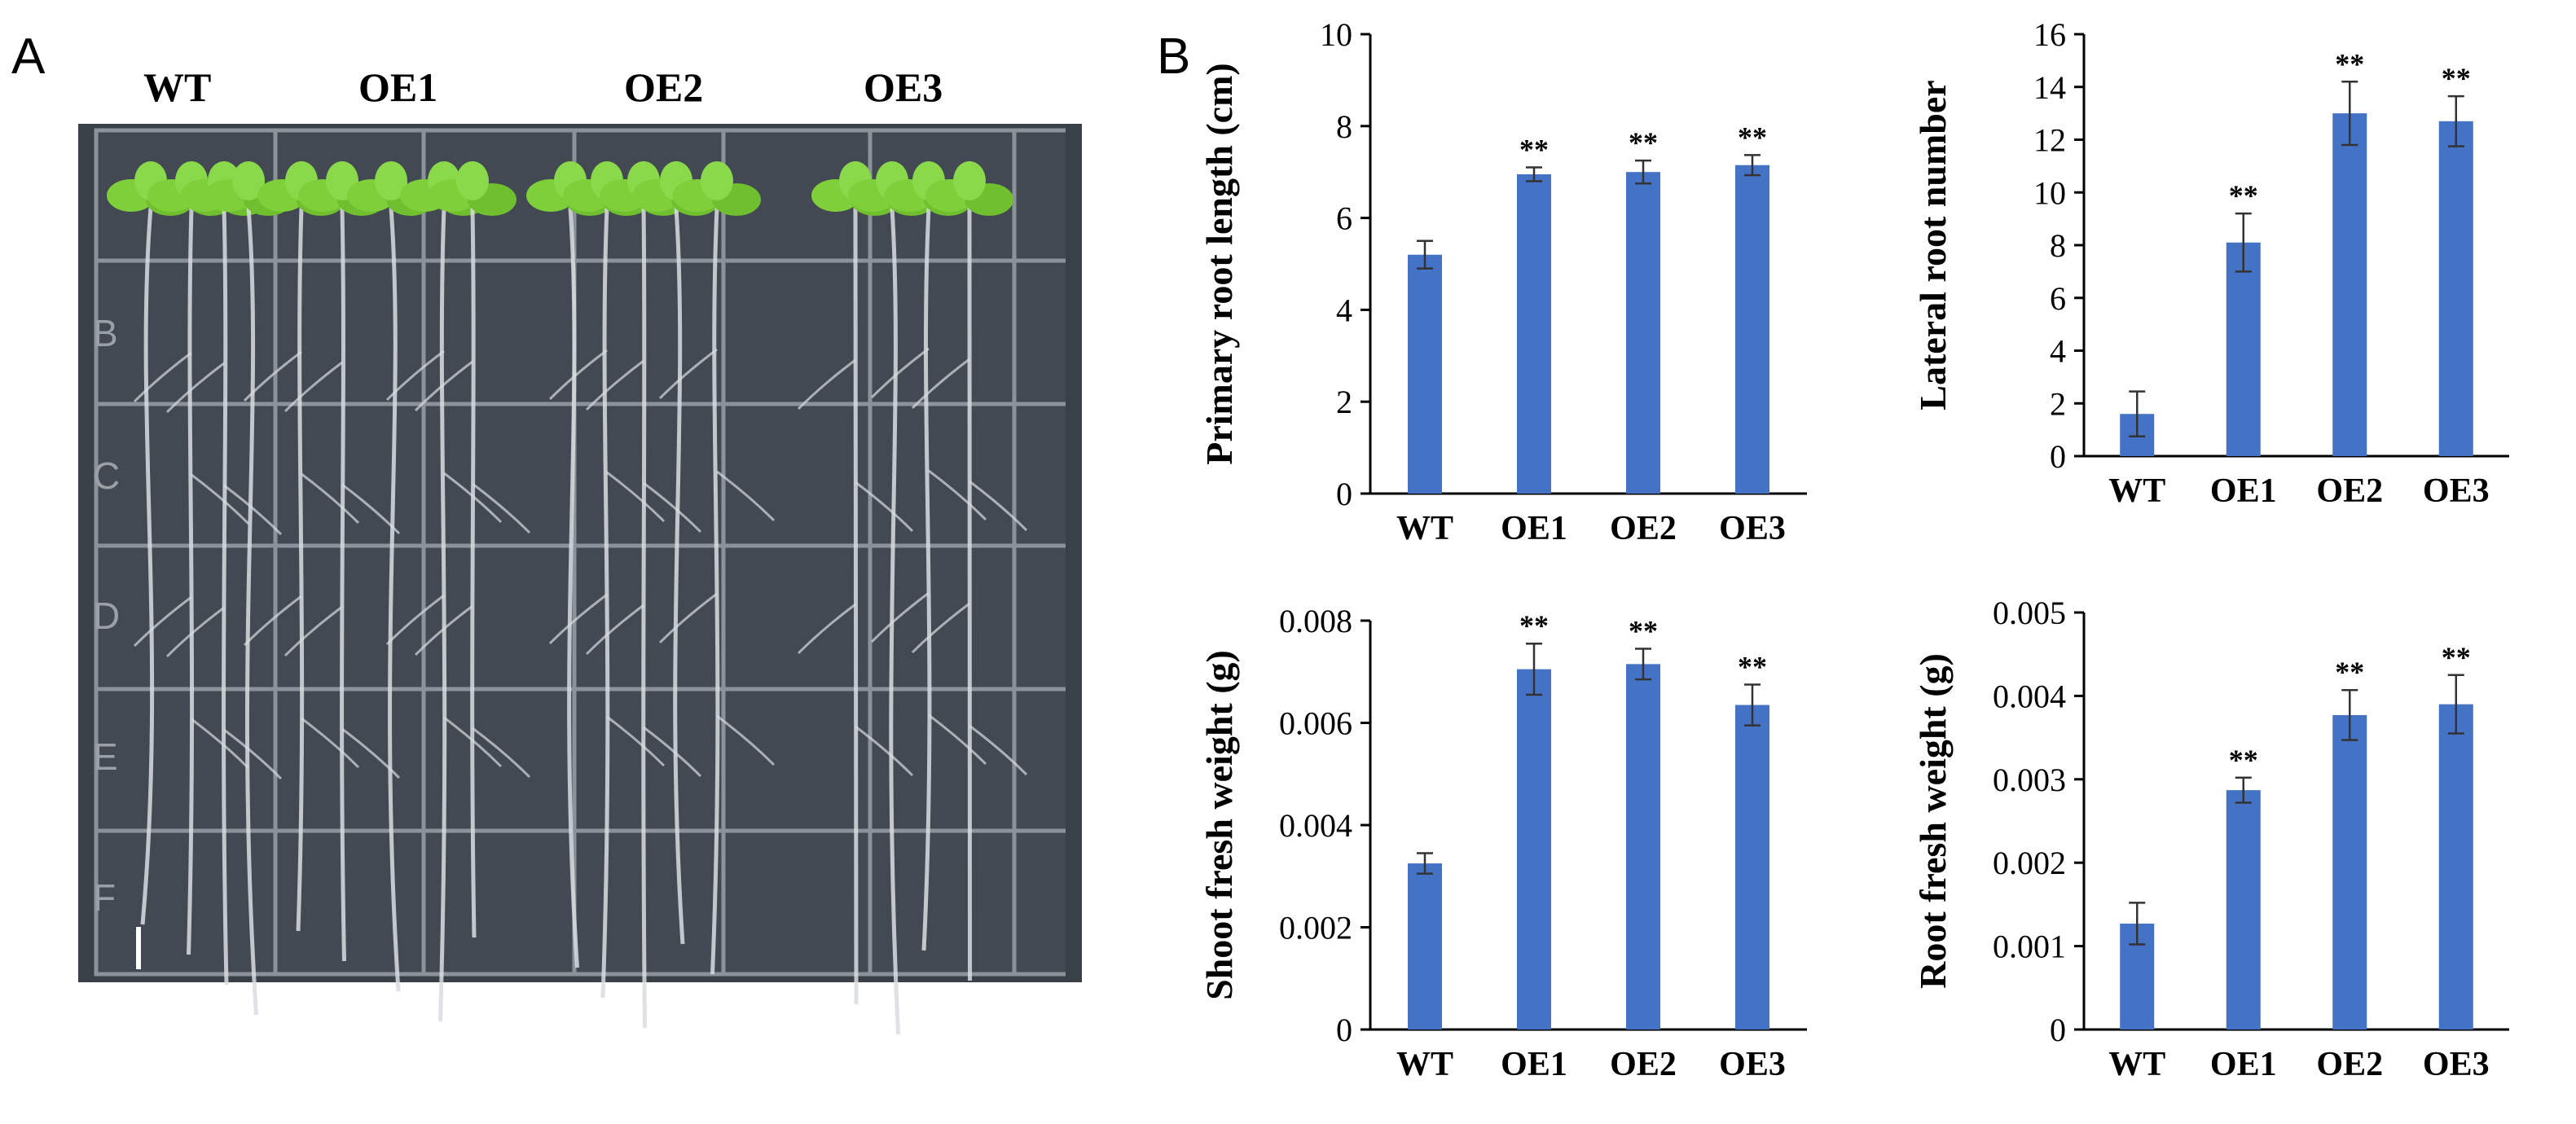 This screenshot has width=2576, height=1124. I want to click on genotype-label-oe1: OE1, so click(398, 87).